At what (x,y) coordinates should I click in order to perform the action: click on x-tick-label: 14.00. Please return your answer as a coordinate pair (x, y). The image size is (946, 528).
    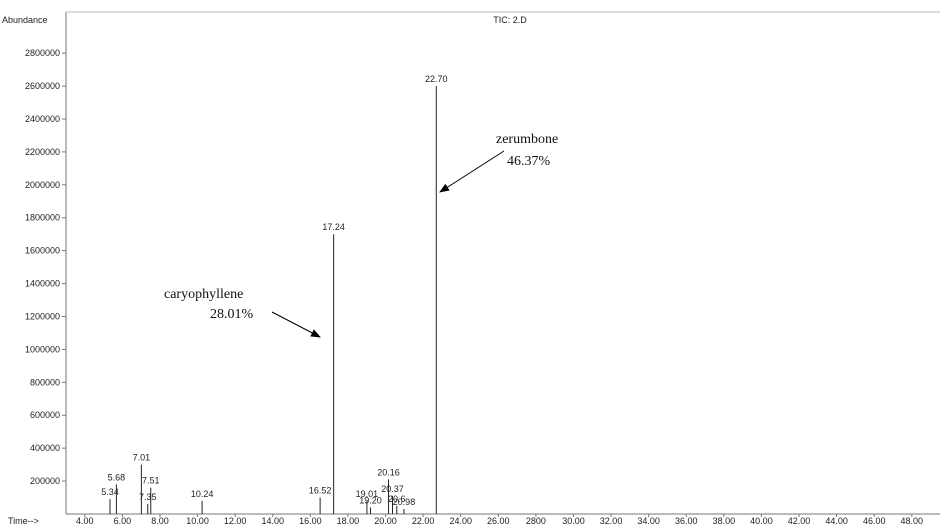
    Looking at the image, I should click on (272, 521).